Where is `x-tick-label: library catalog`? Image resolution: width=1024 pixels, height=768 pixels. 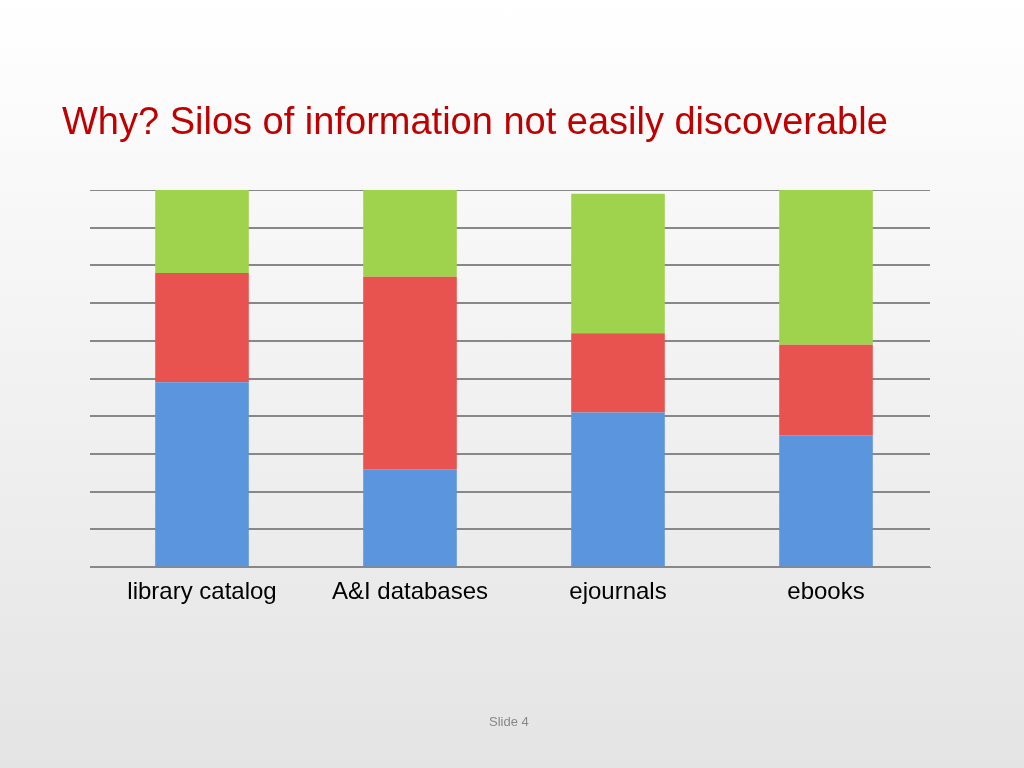
x-tick-label: library catalog is located at coordinates (202, 591).